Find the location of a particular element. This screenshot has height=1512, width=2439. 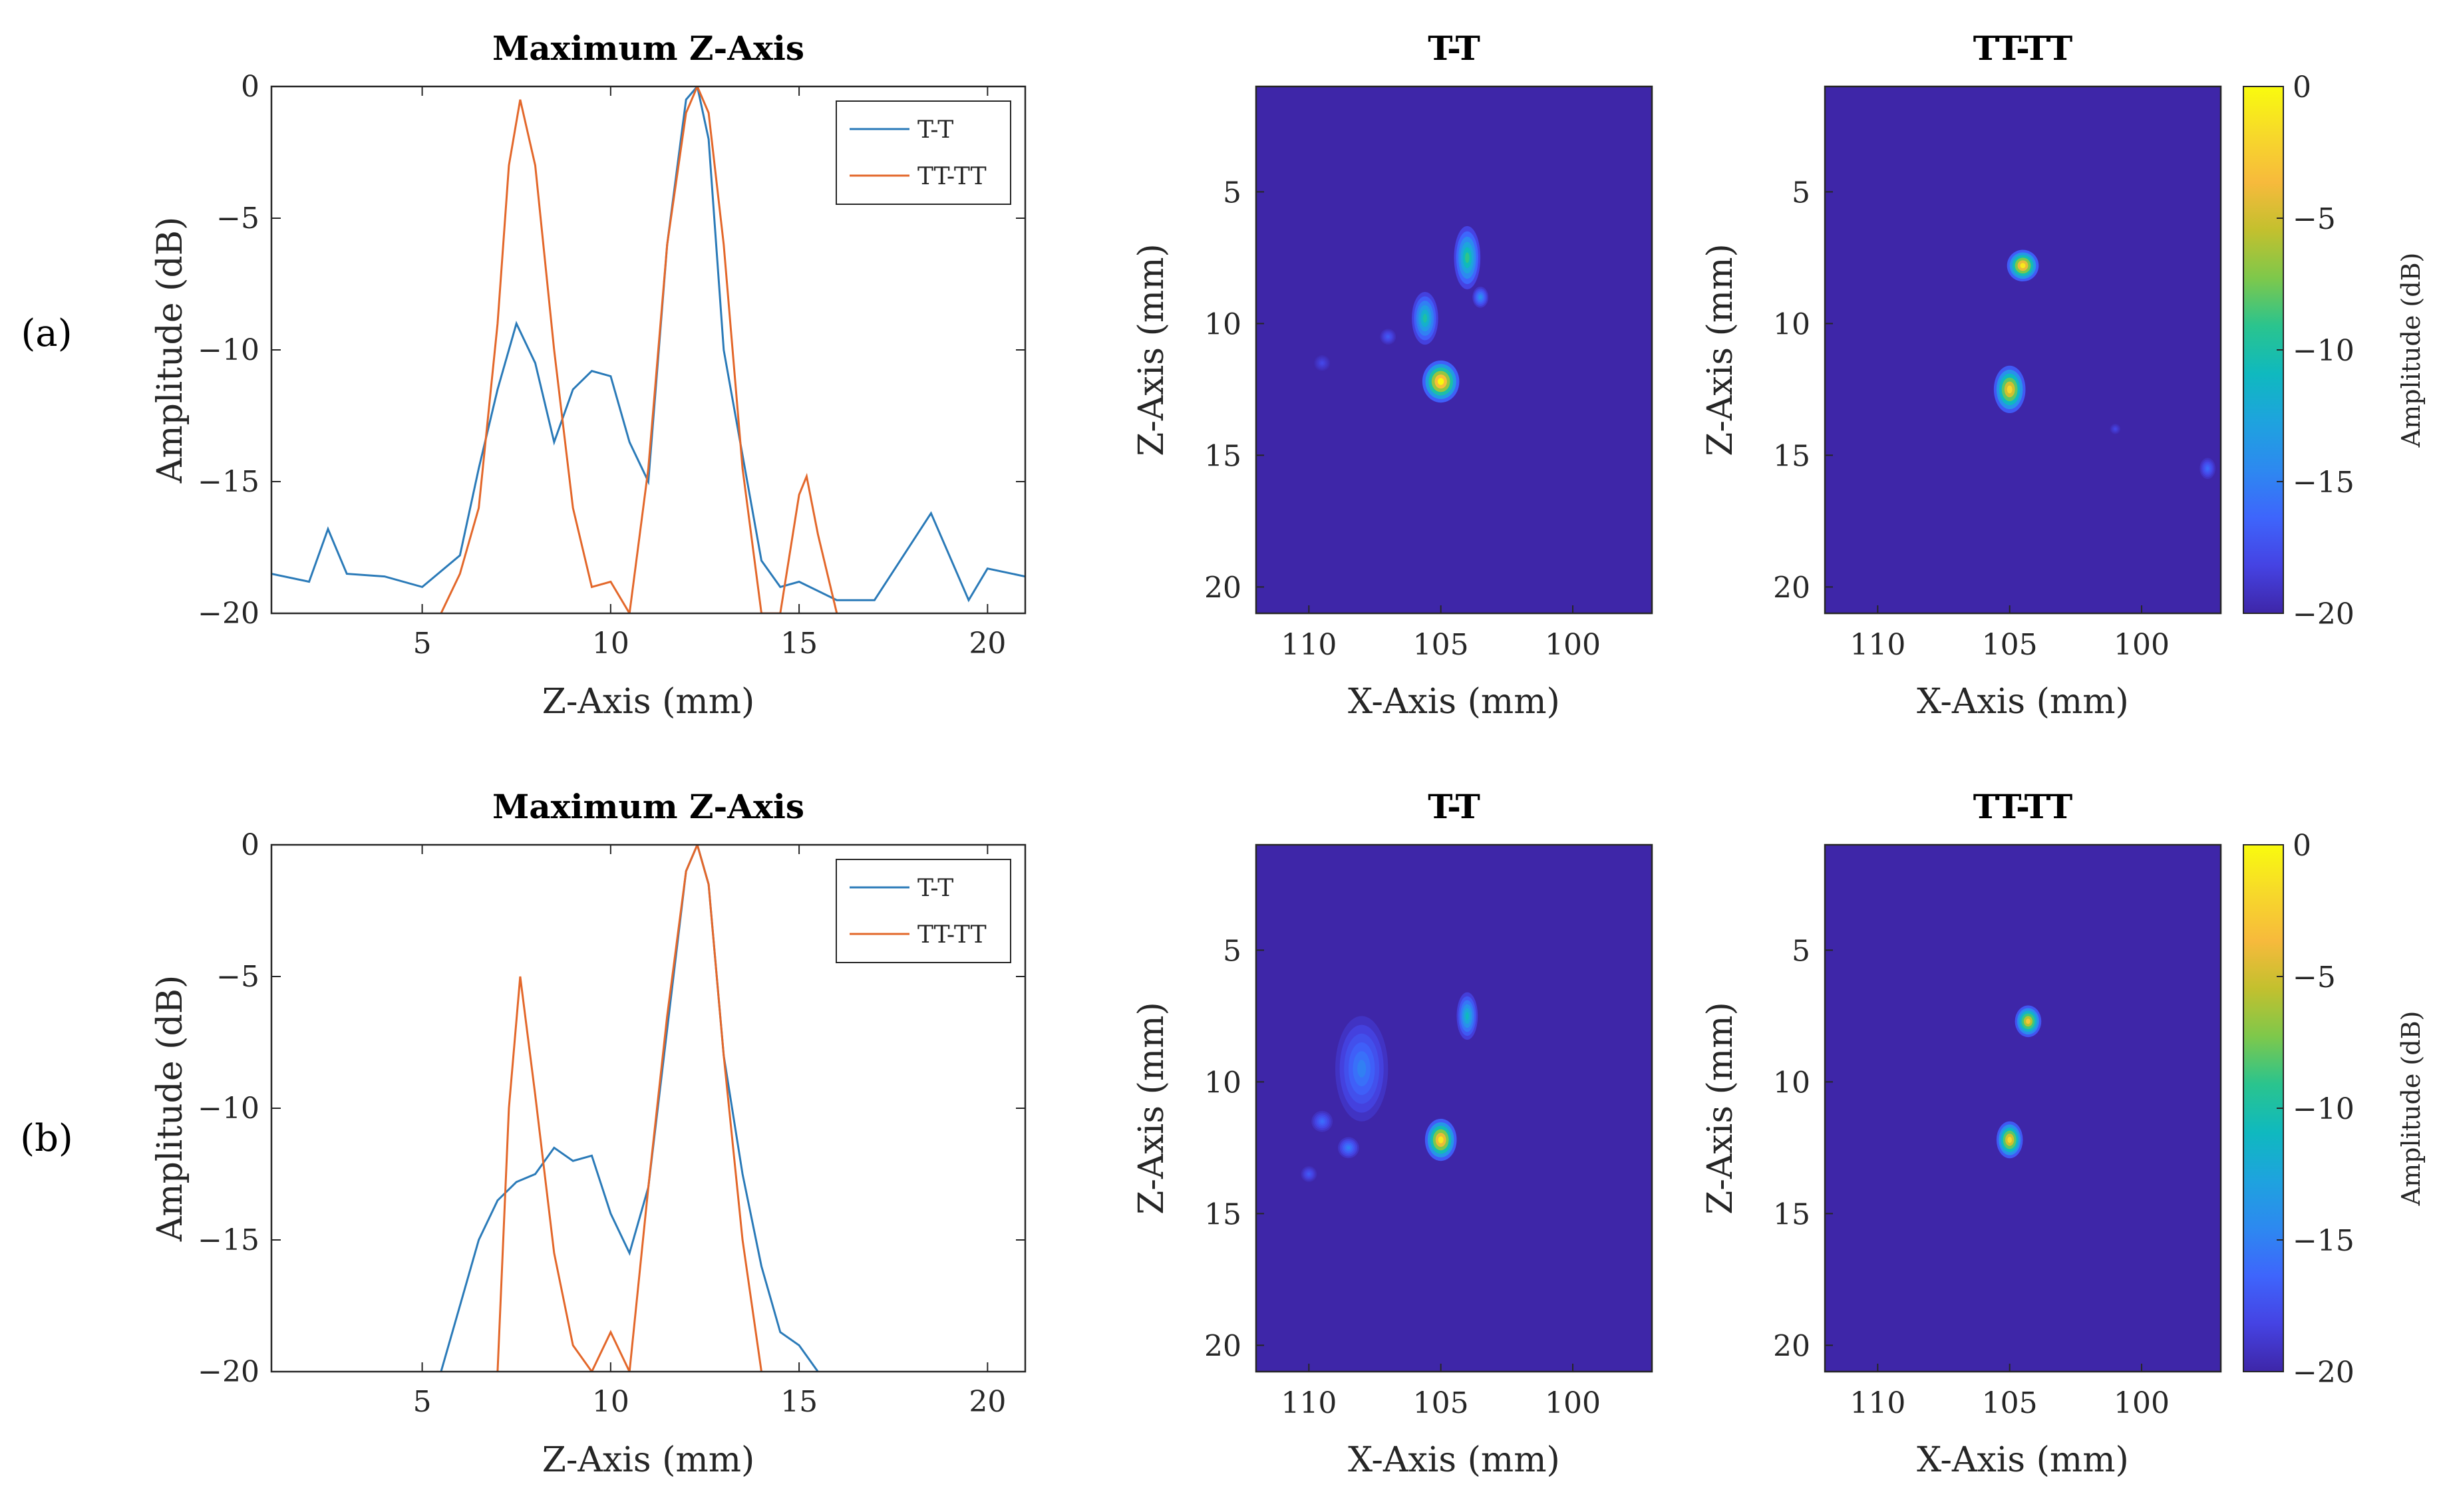

y-tick-label: −5 is located at coordinates (237, 977).